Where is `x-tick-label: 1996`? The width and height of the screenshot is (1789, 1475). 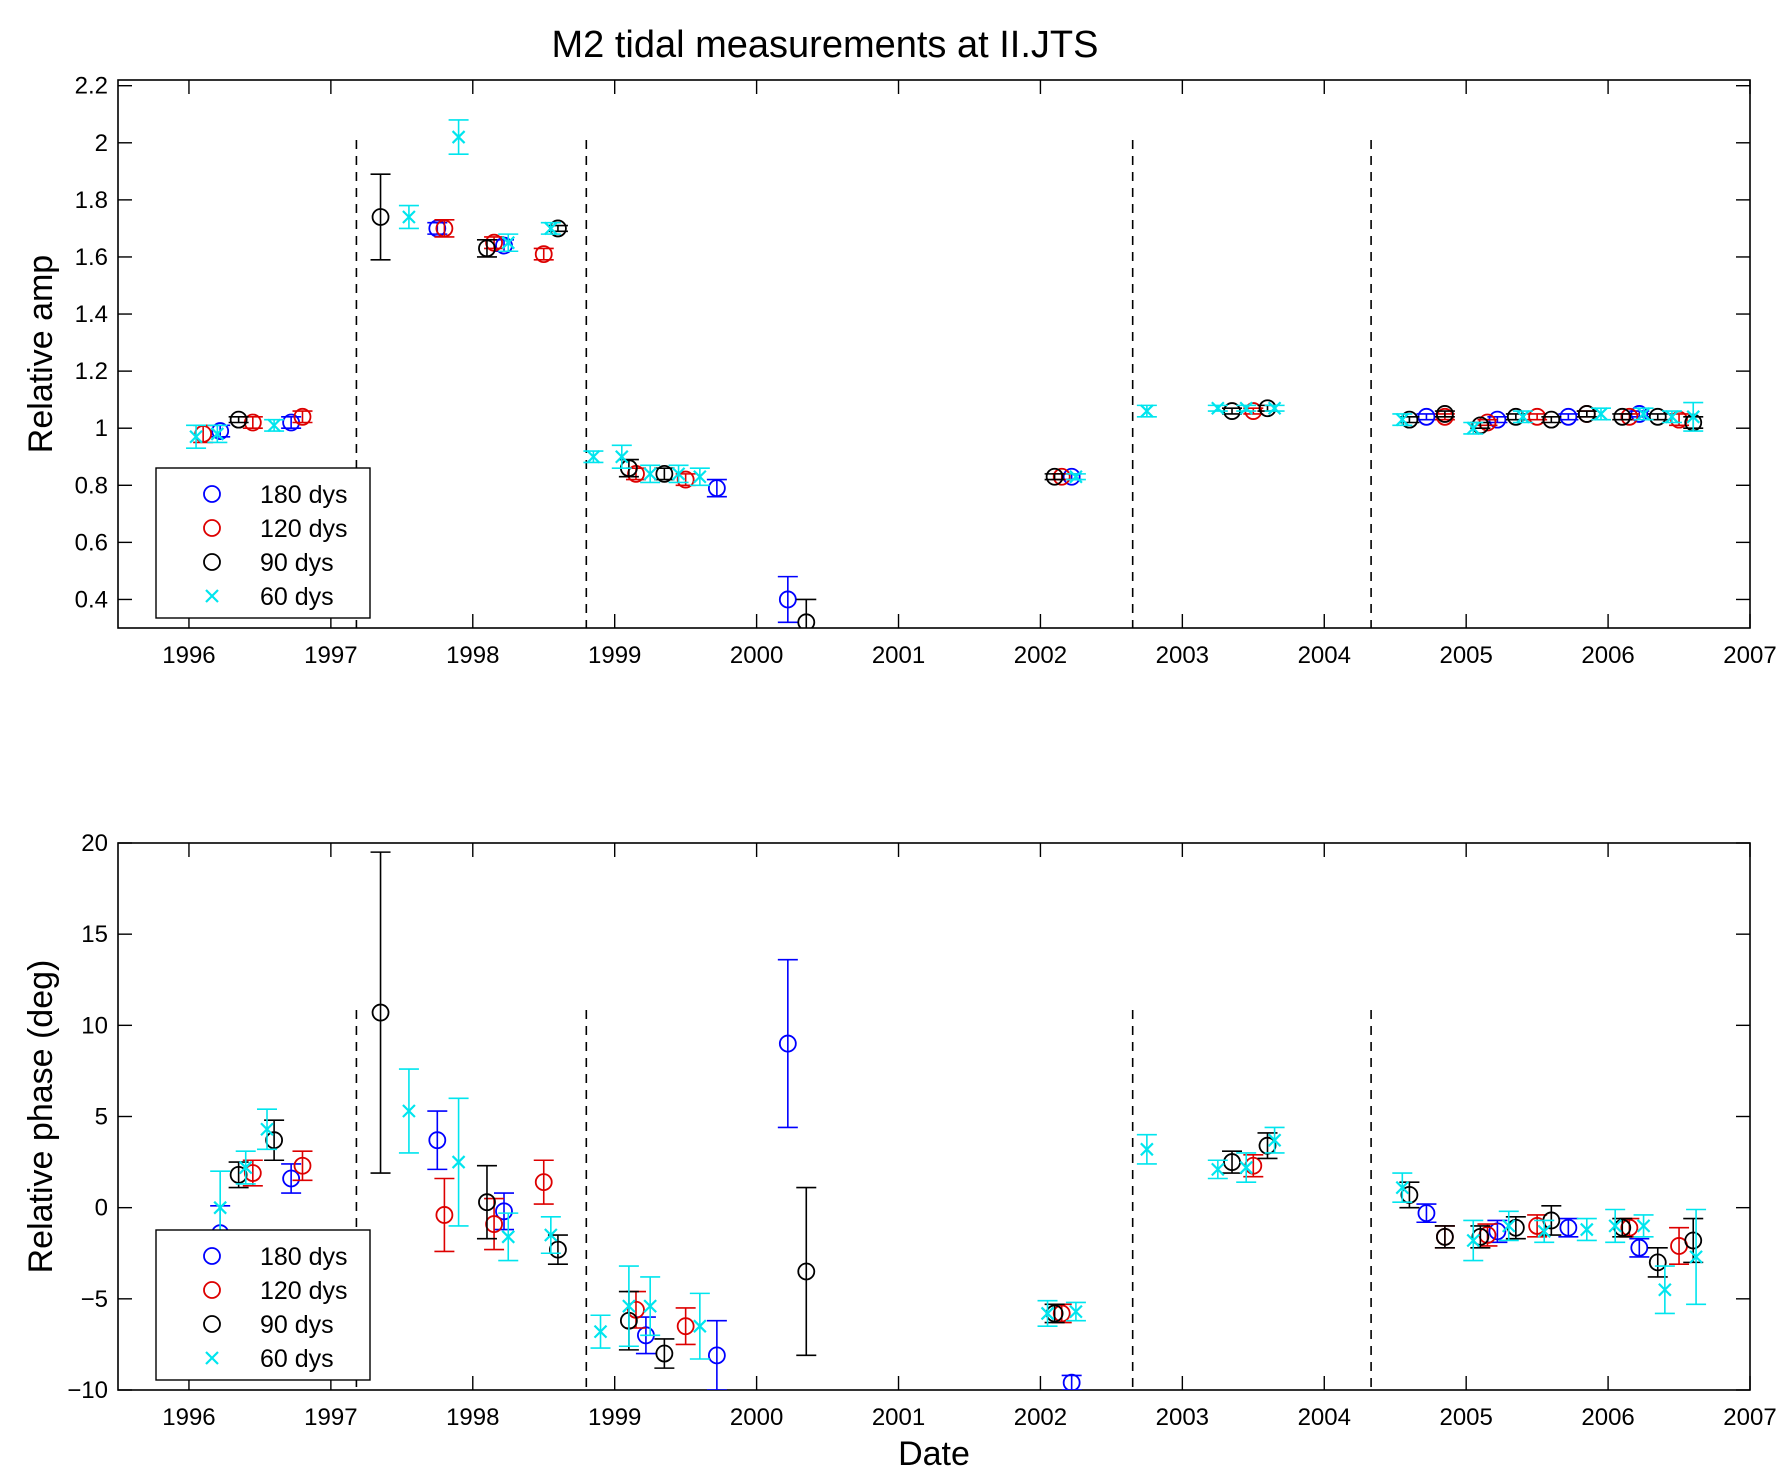
x-tick-label: 1996 is located at coordinates (188, 1417).